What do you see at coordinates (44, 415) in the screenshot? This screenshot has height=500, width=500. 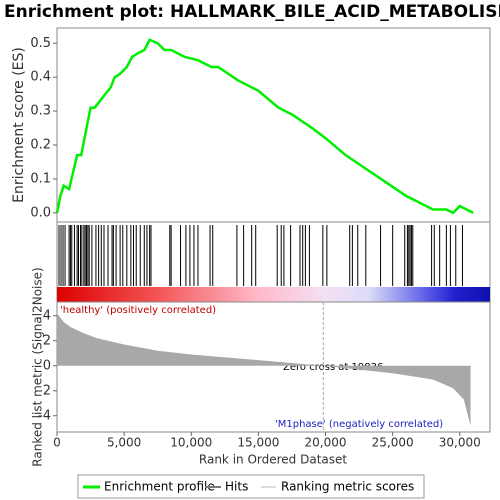 I see `y-tick-label: -4` at bounding box center [44, 415].